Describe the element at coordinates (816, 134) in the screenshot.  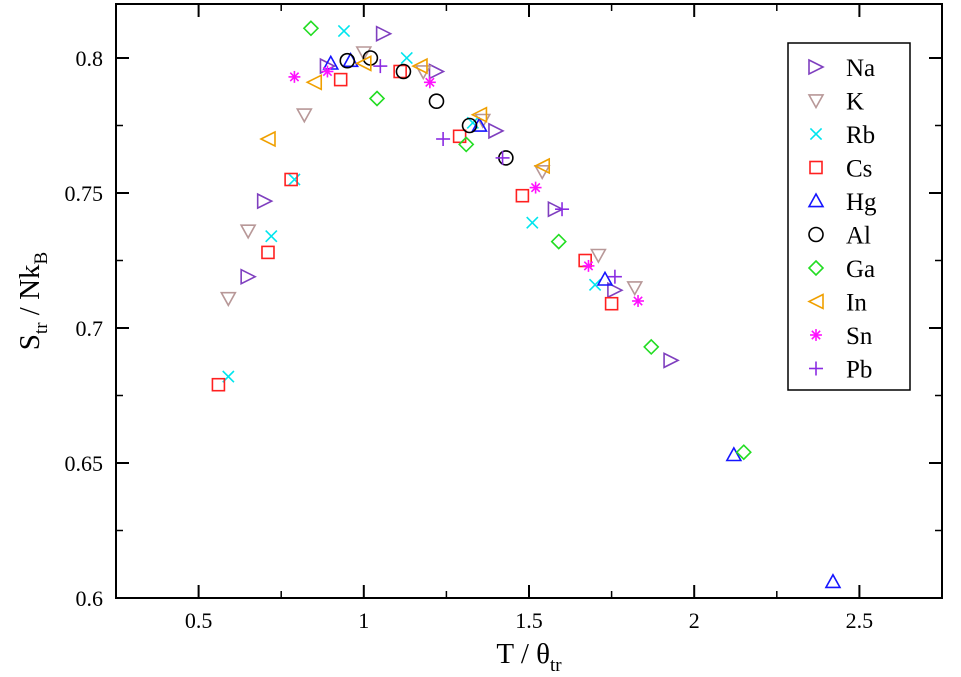
I see `legend-marker-rb` at that location.